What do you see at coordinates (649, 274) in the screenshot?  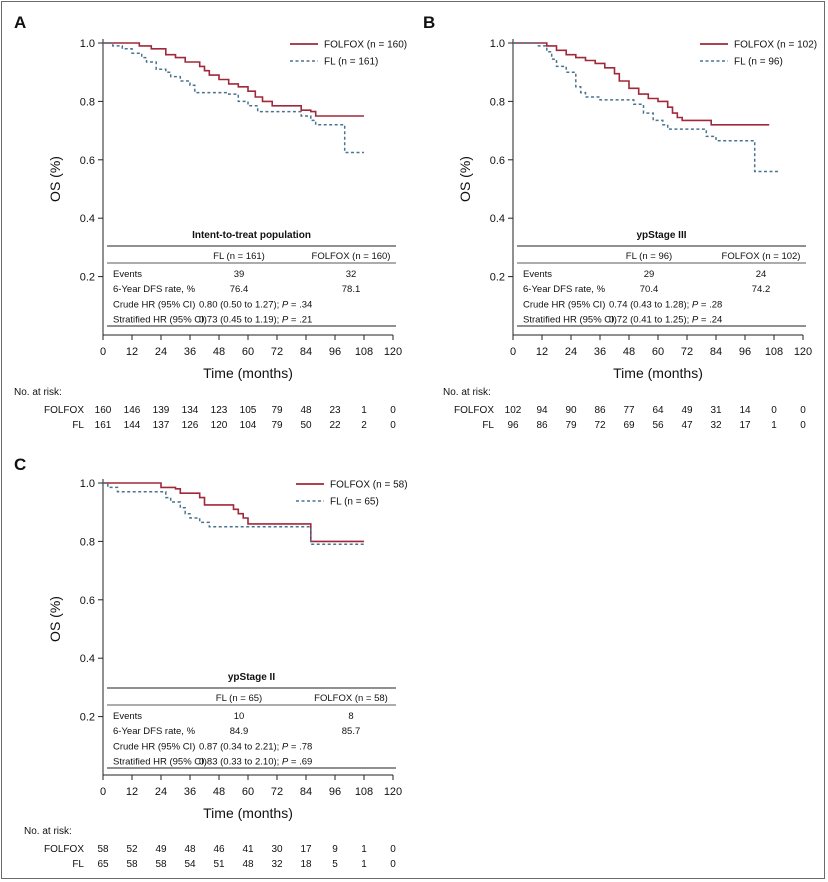 I see `table-cell-fl: 29` at bounding box center [649, 274].